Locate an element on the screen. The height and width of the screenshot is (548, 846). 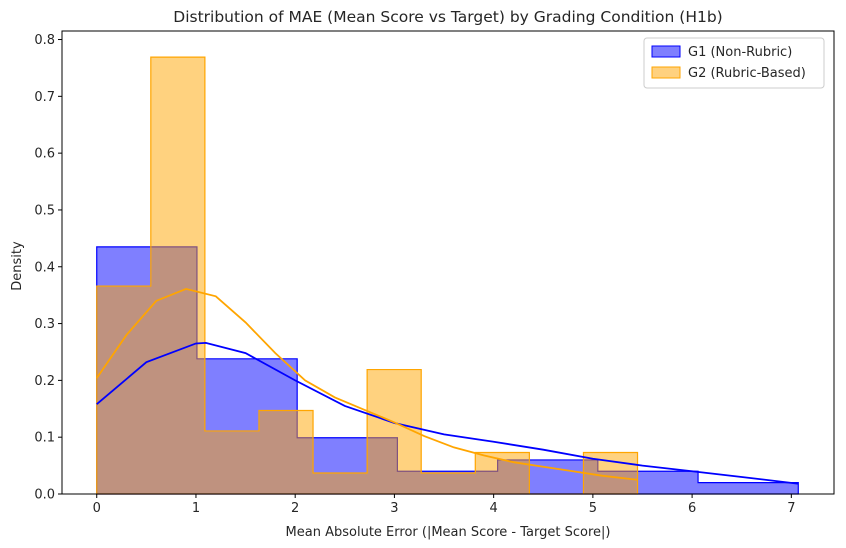
x-tick-label: 0 is located at coordinates (97, 508).